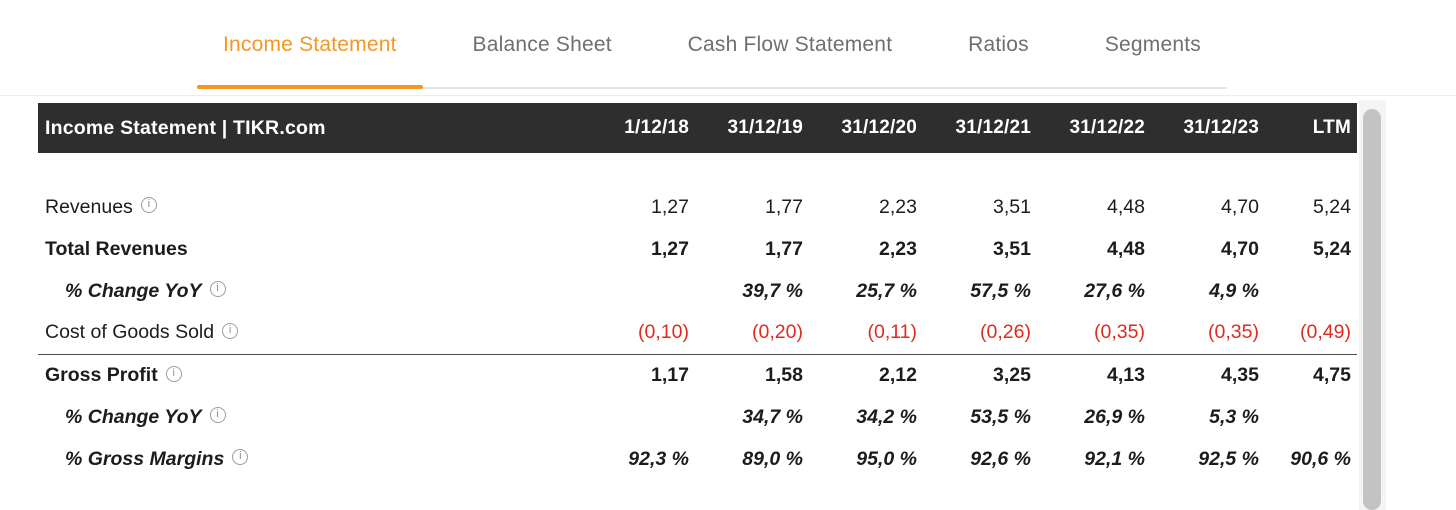 Image resolution: width=1456 pixels, height=510 pixels. What do you see at coordinates (1308, 128) in the screenshot?
I see `column-header-ltm: LTM` at bounding box center [1308, 128].